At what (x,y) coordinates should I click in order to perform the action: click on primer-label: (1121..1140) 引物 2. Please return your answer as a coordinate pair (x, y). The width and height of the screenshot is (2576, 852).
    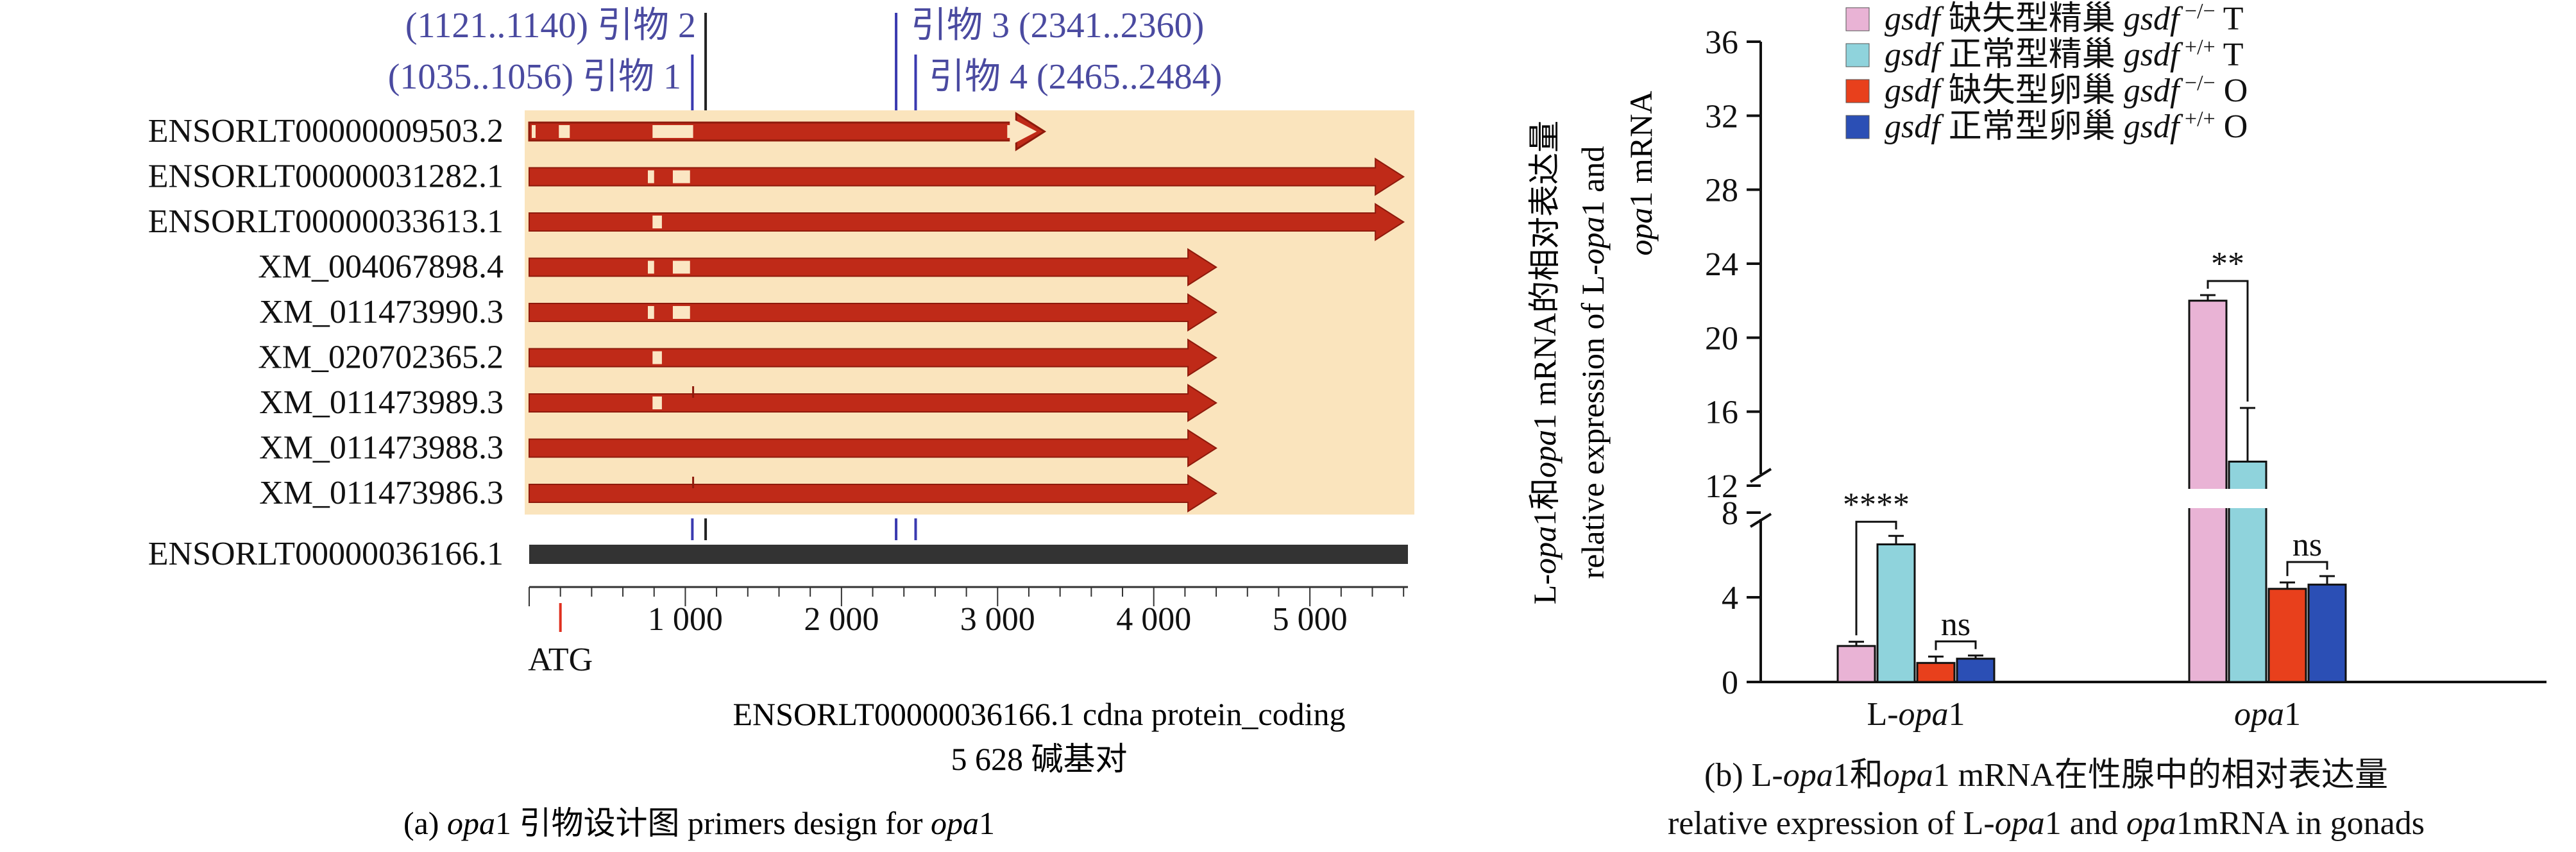
    Looking at the image, I should click on (550, 26).